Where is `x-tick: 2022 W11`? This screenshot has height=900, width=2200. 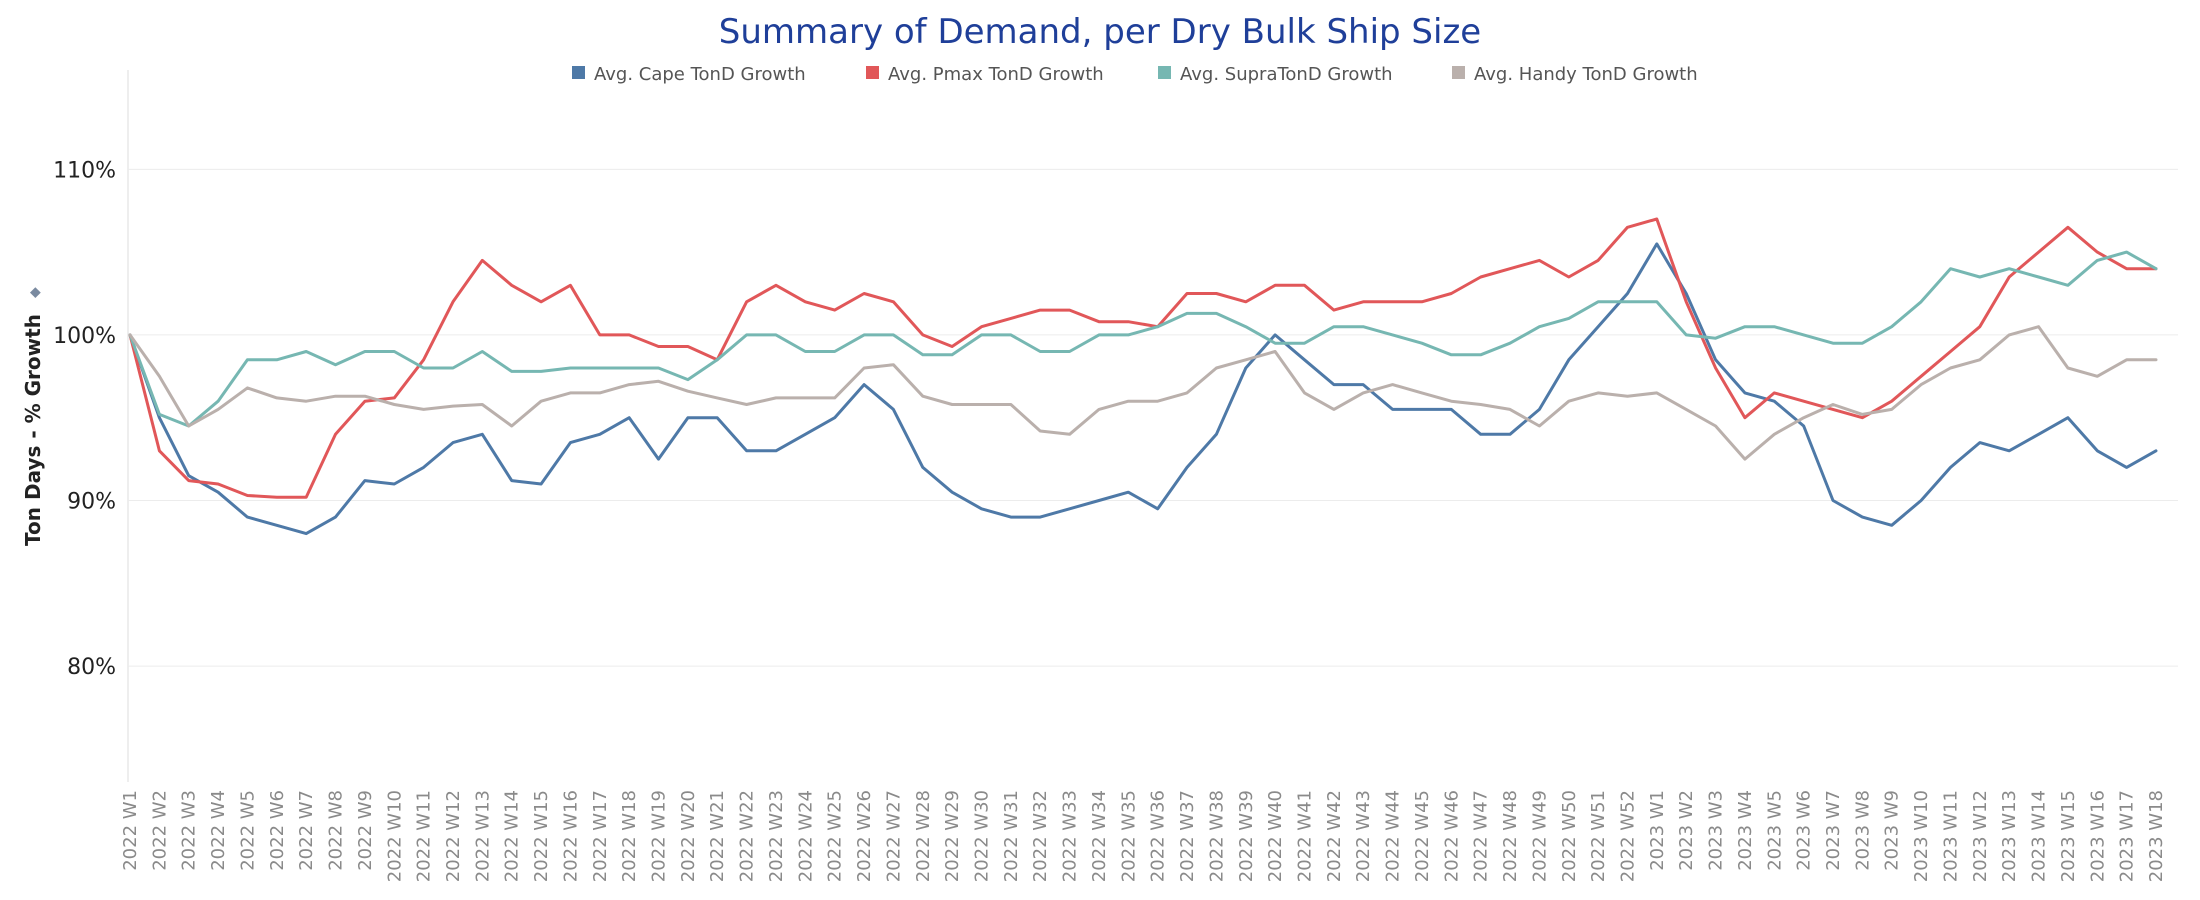
x-tick: 2022 W11 is located at coordinates (424, 836).